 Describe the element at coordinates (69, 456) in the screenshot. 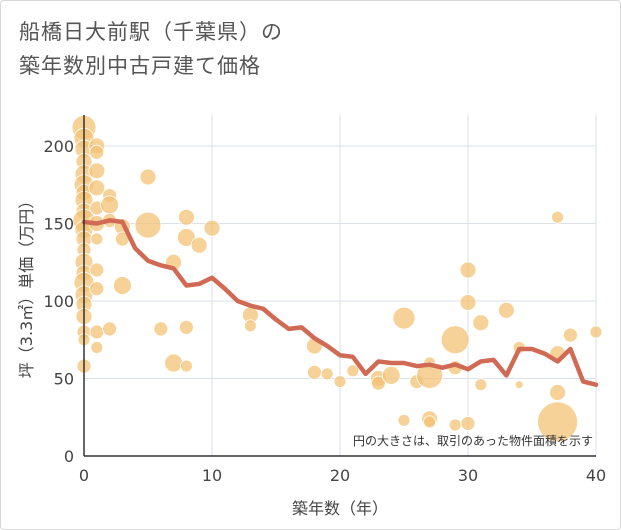

I see `y-tick-label: 0` at that location.